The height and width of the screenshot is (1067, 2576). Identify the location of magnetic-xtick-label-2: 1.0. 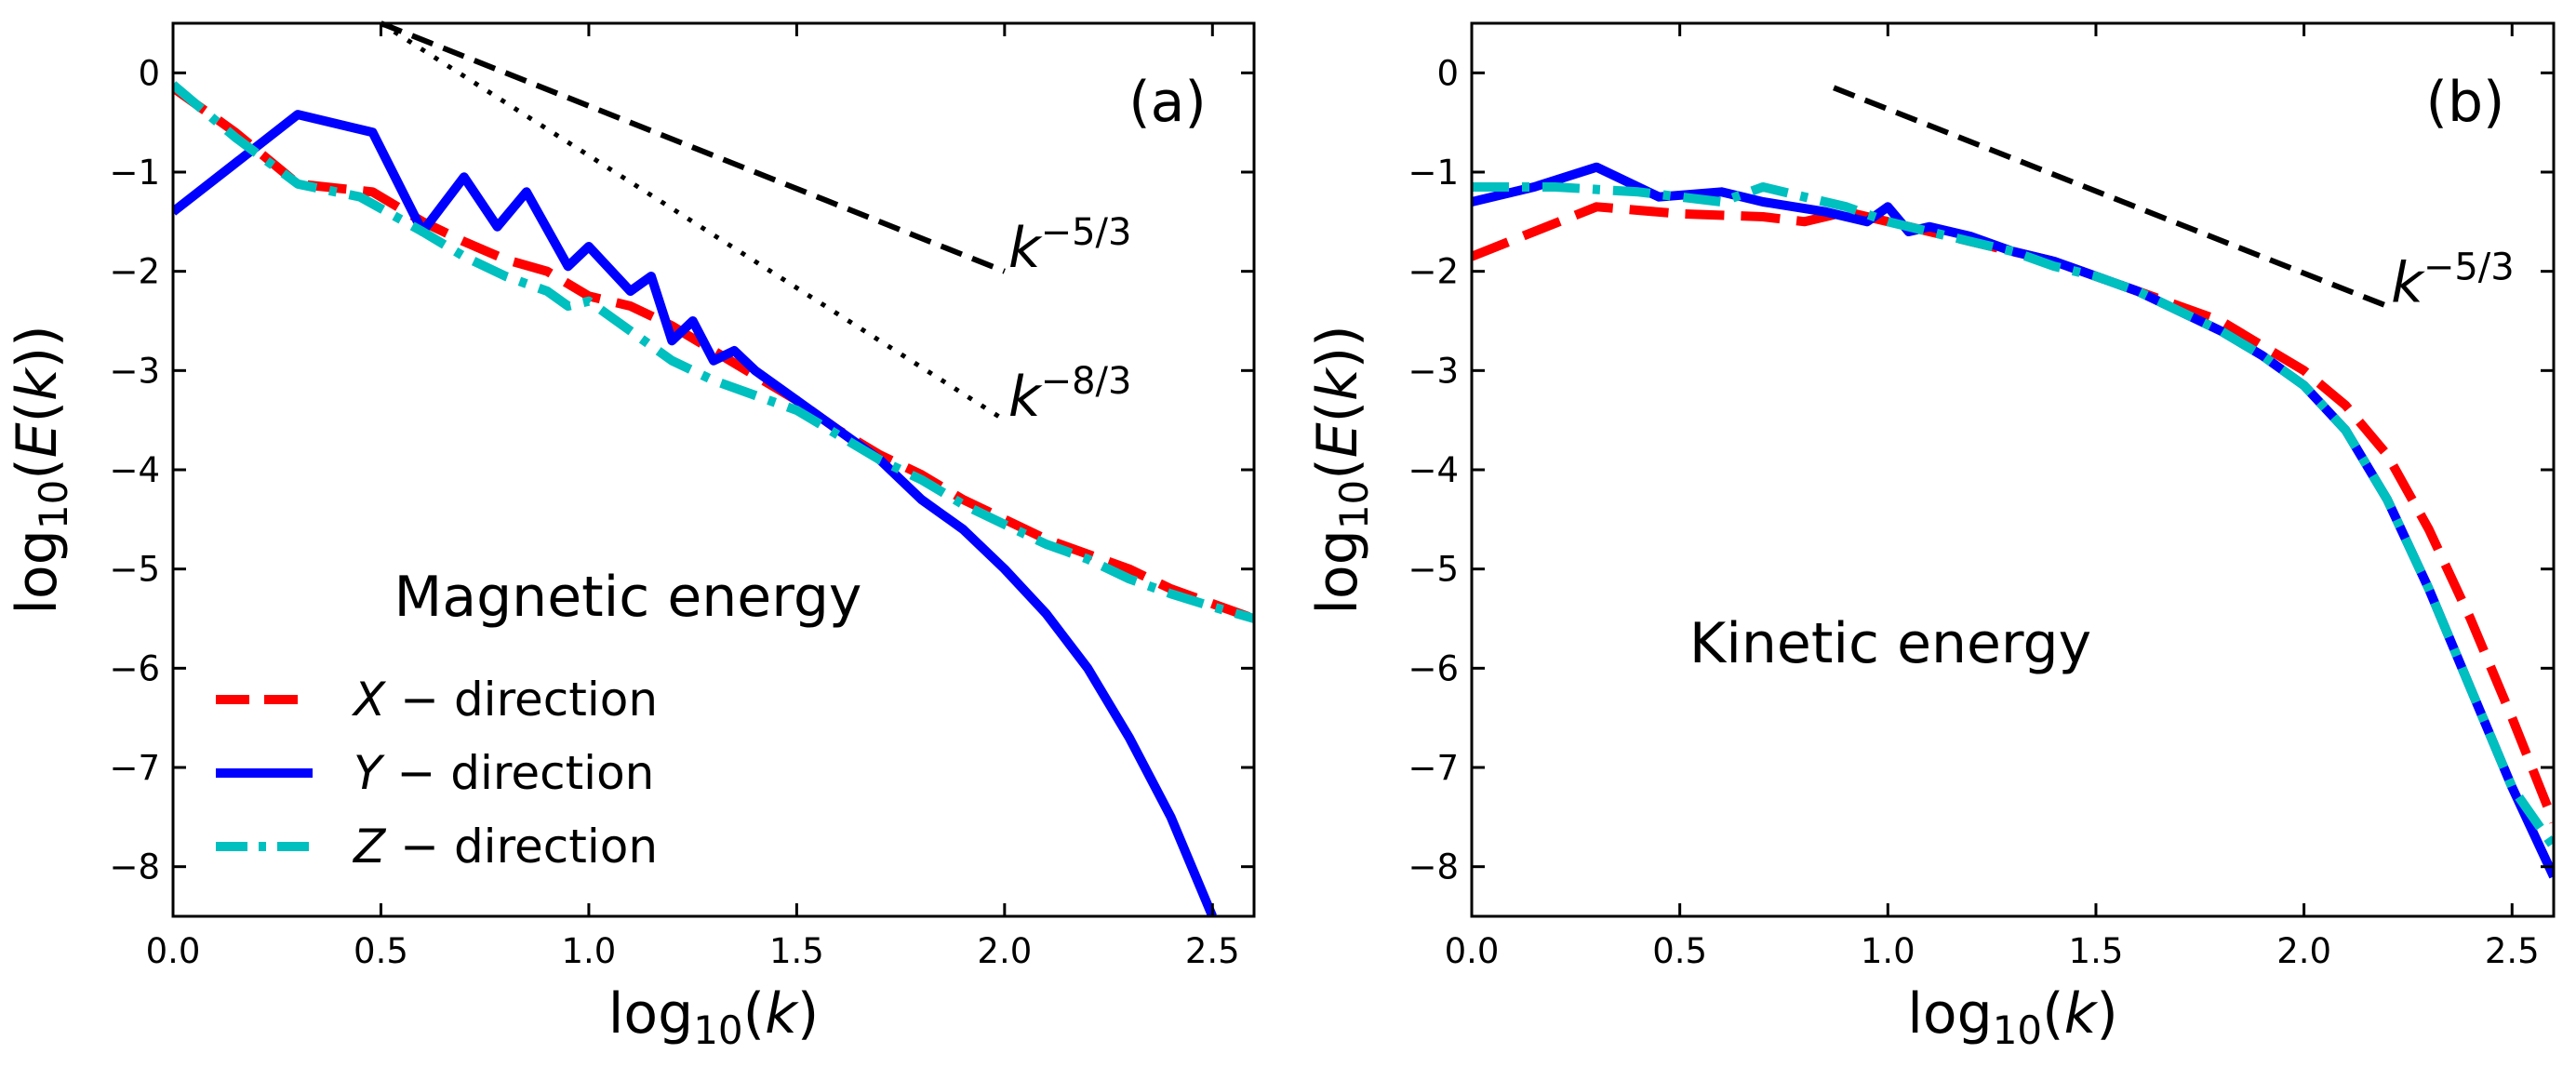
(589, 951).